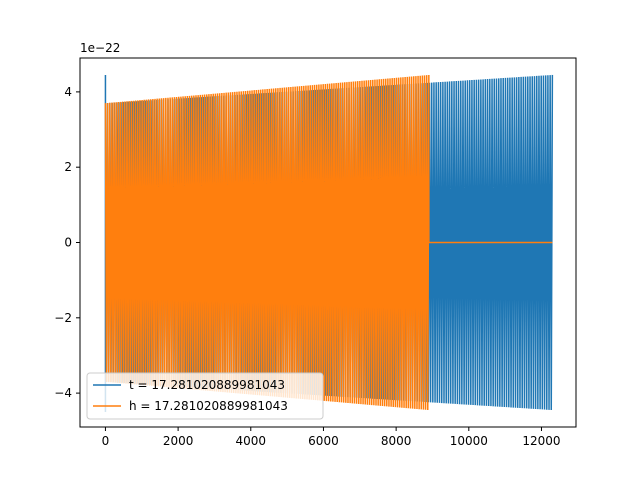 The height and width of the screenshot is (484, 640). Describe the element at coordinates (323, 441) in the screenshot. I see `x-tick-label: 6000` at that location.